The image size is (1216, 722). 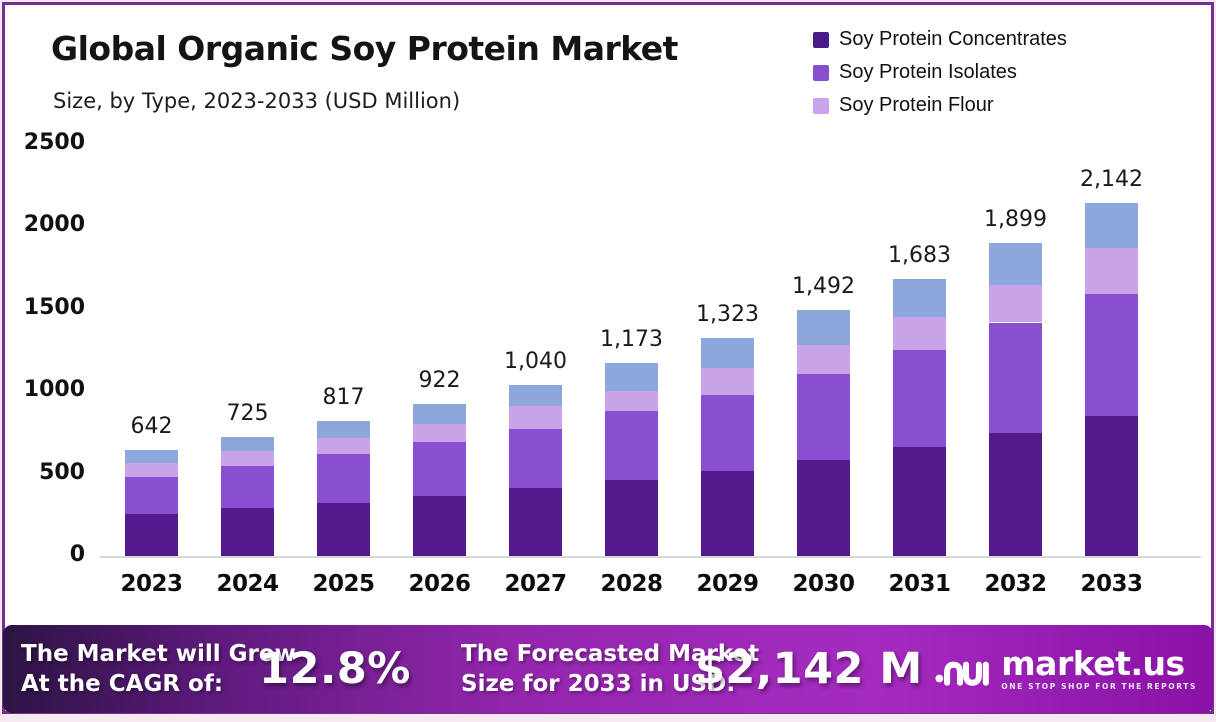 What do you see at coordinates (809, 669) in the screenshot?
I see `forecast-value: $2,142 M` at bounding box center [809, 669].